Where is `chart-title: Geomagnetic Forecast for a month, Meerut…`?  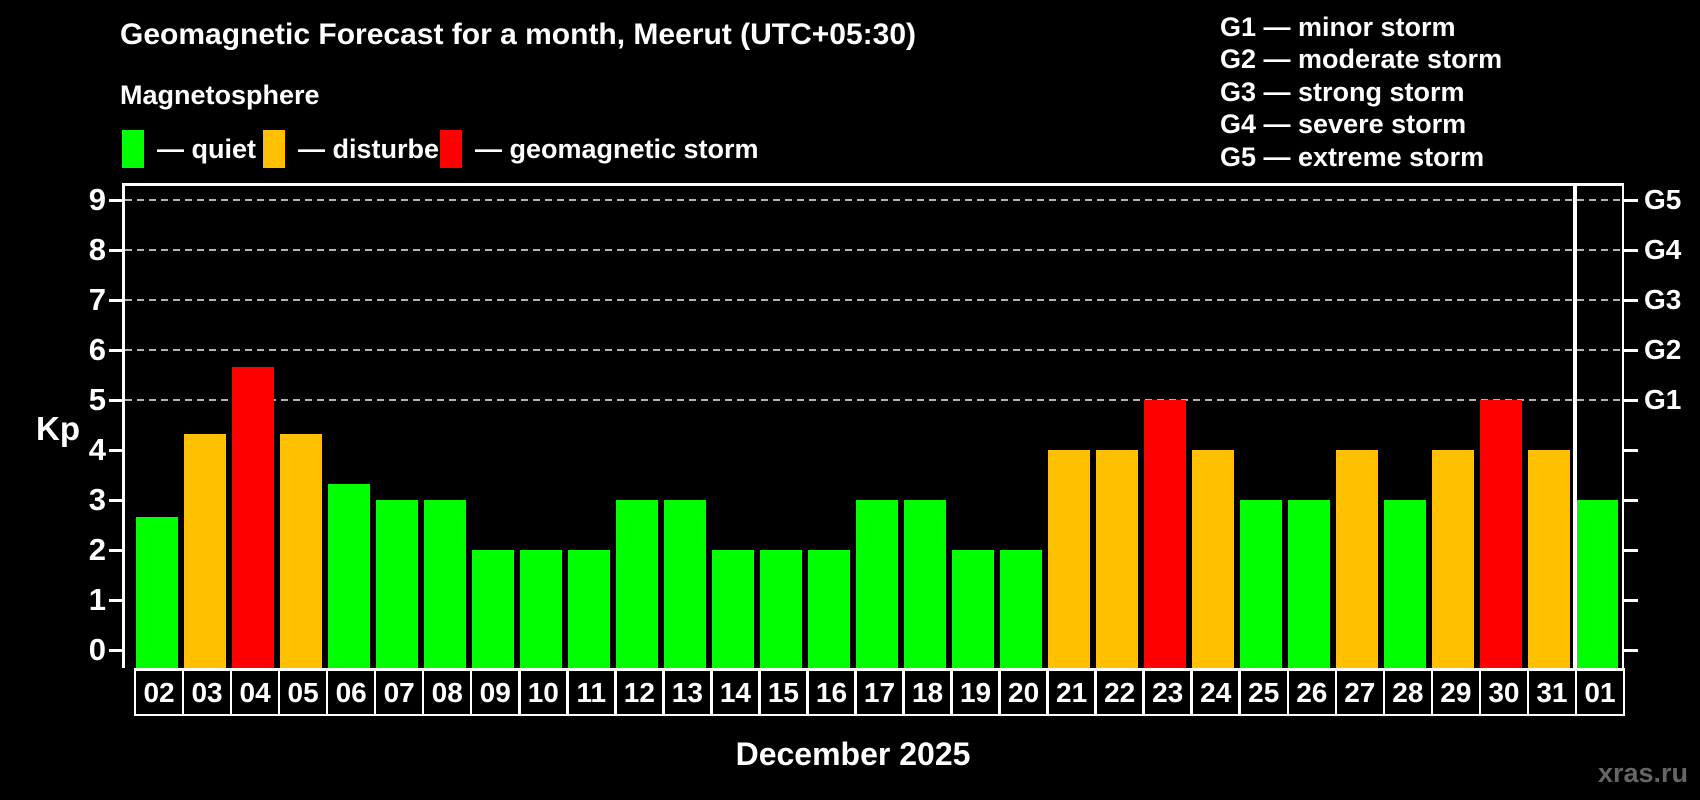
chart-title: Geomagnetic Forecast for a month, Meerut… is located at coordinates (518, 34).